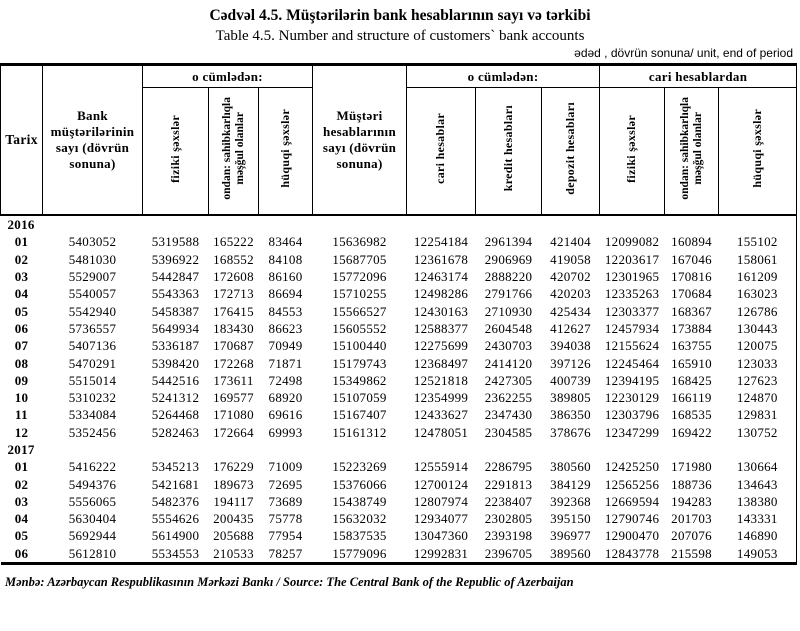 The image size is (800, 631). What do you see at coordinates (508, 380) in the screenshot?
I see `data-cell: 2427305` at bounding box center [508, 380].